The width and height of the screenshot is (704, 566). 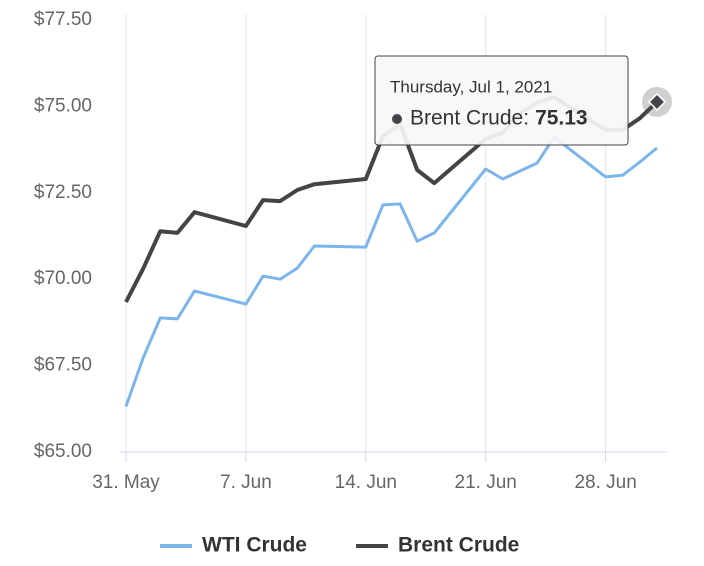 I want to click on tooltip: Thursday, Jul 1, 2021 Brent Crude: 75.13, so click(x=501, y=100).